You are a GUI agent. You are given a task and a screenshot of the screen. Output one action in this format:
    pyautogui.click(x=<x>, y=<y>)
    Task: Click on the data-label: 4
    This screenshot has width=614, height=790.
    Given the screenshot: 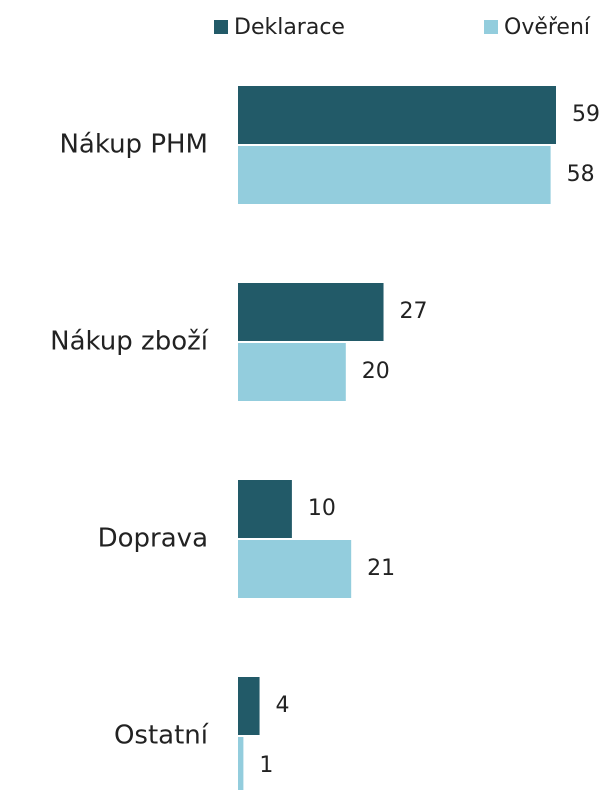 What is the action you would take?
    pyautogui.click(x=283, y=705)
    